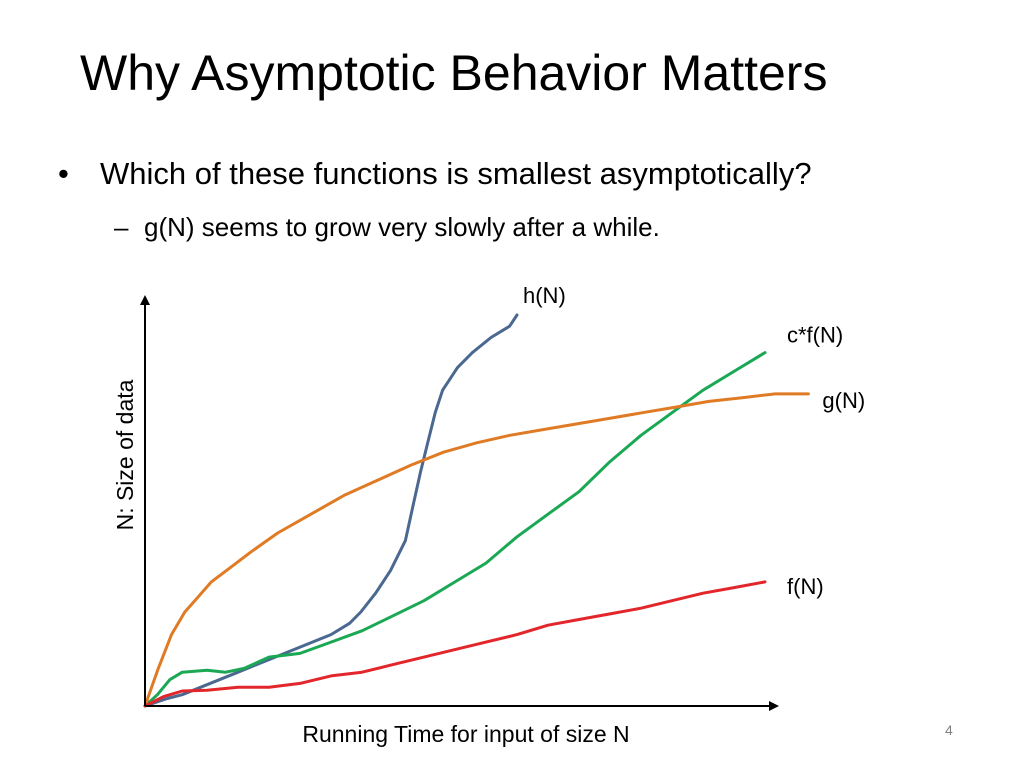 The image size is (1024, 768). What do you see at coordinates (465, 734) in the screenshot?
I see `x-axis-label: Running Time for input of size N` at bounding box center [465, 734].